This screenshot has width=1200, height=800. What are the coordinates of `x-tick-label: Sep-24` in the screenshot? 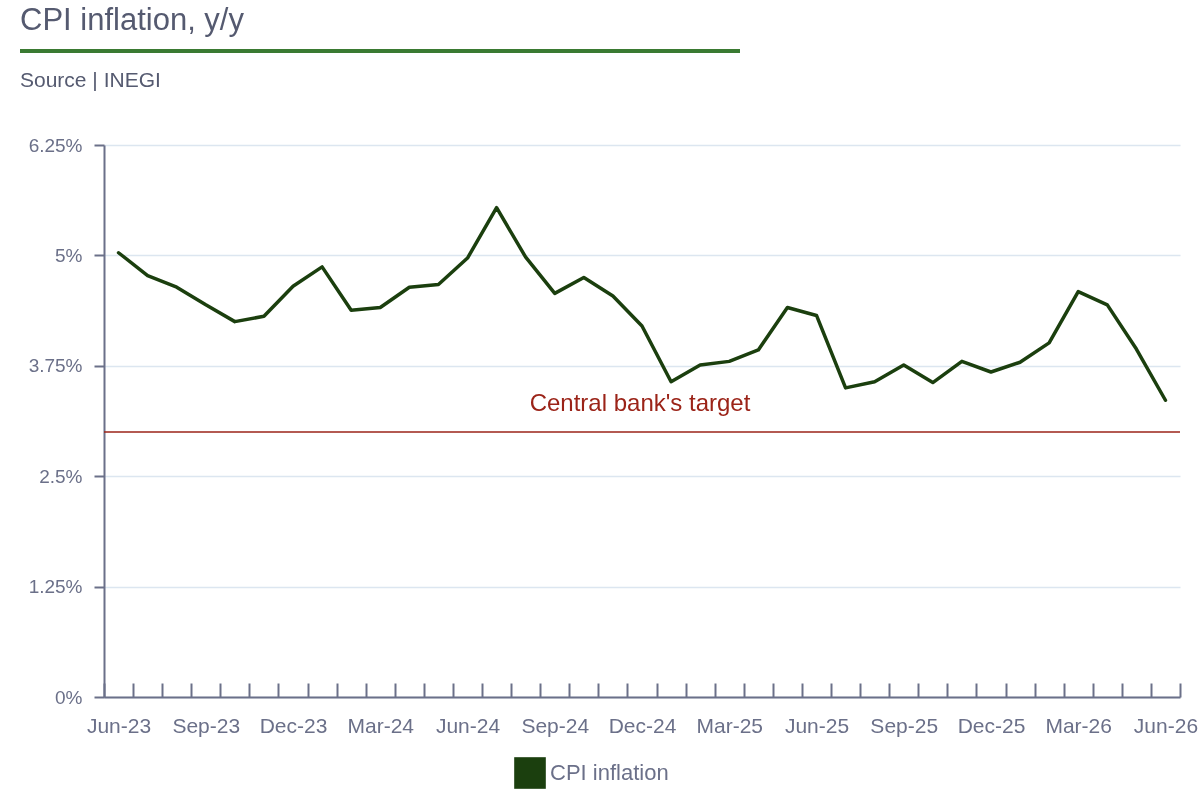 It's located at (555, 725).